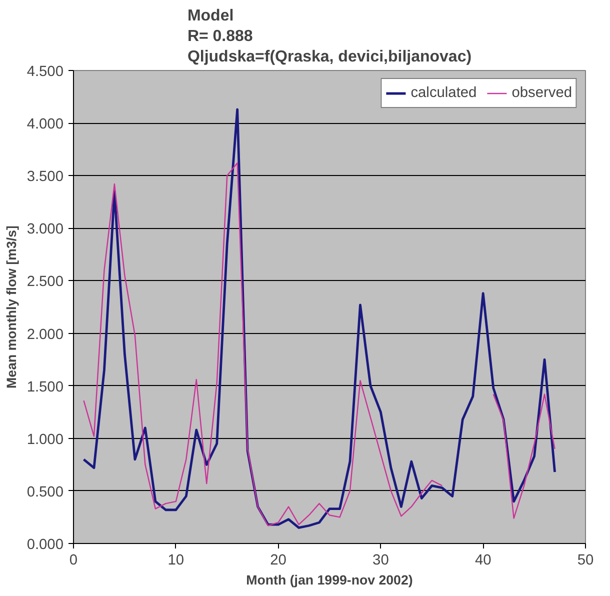  I want to click on y-tick-label: 4.500, so click(45, 72).